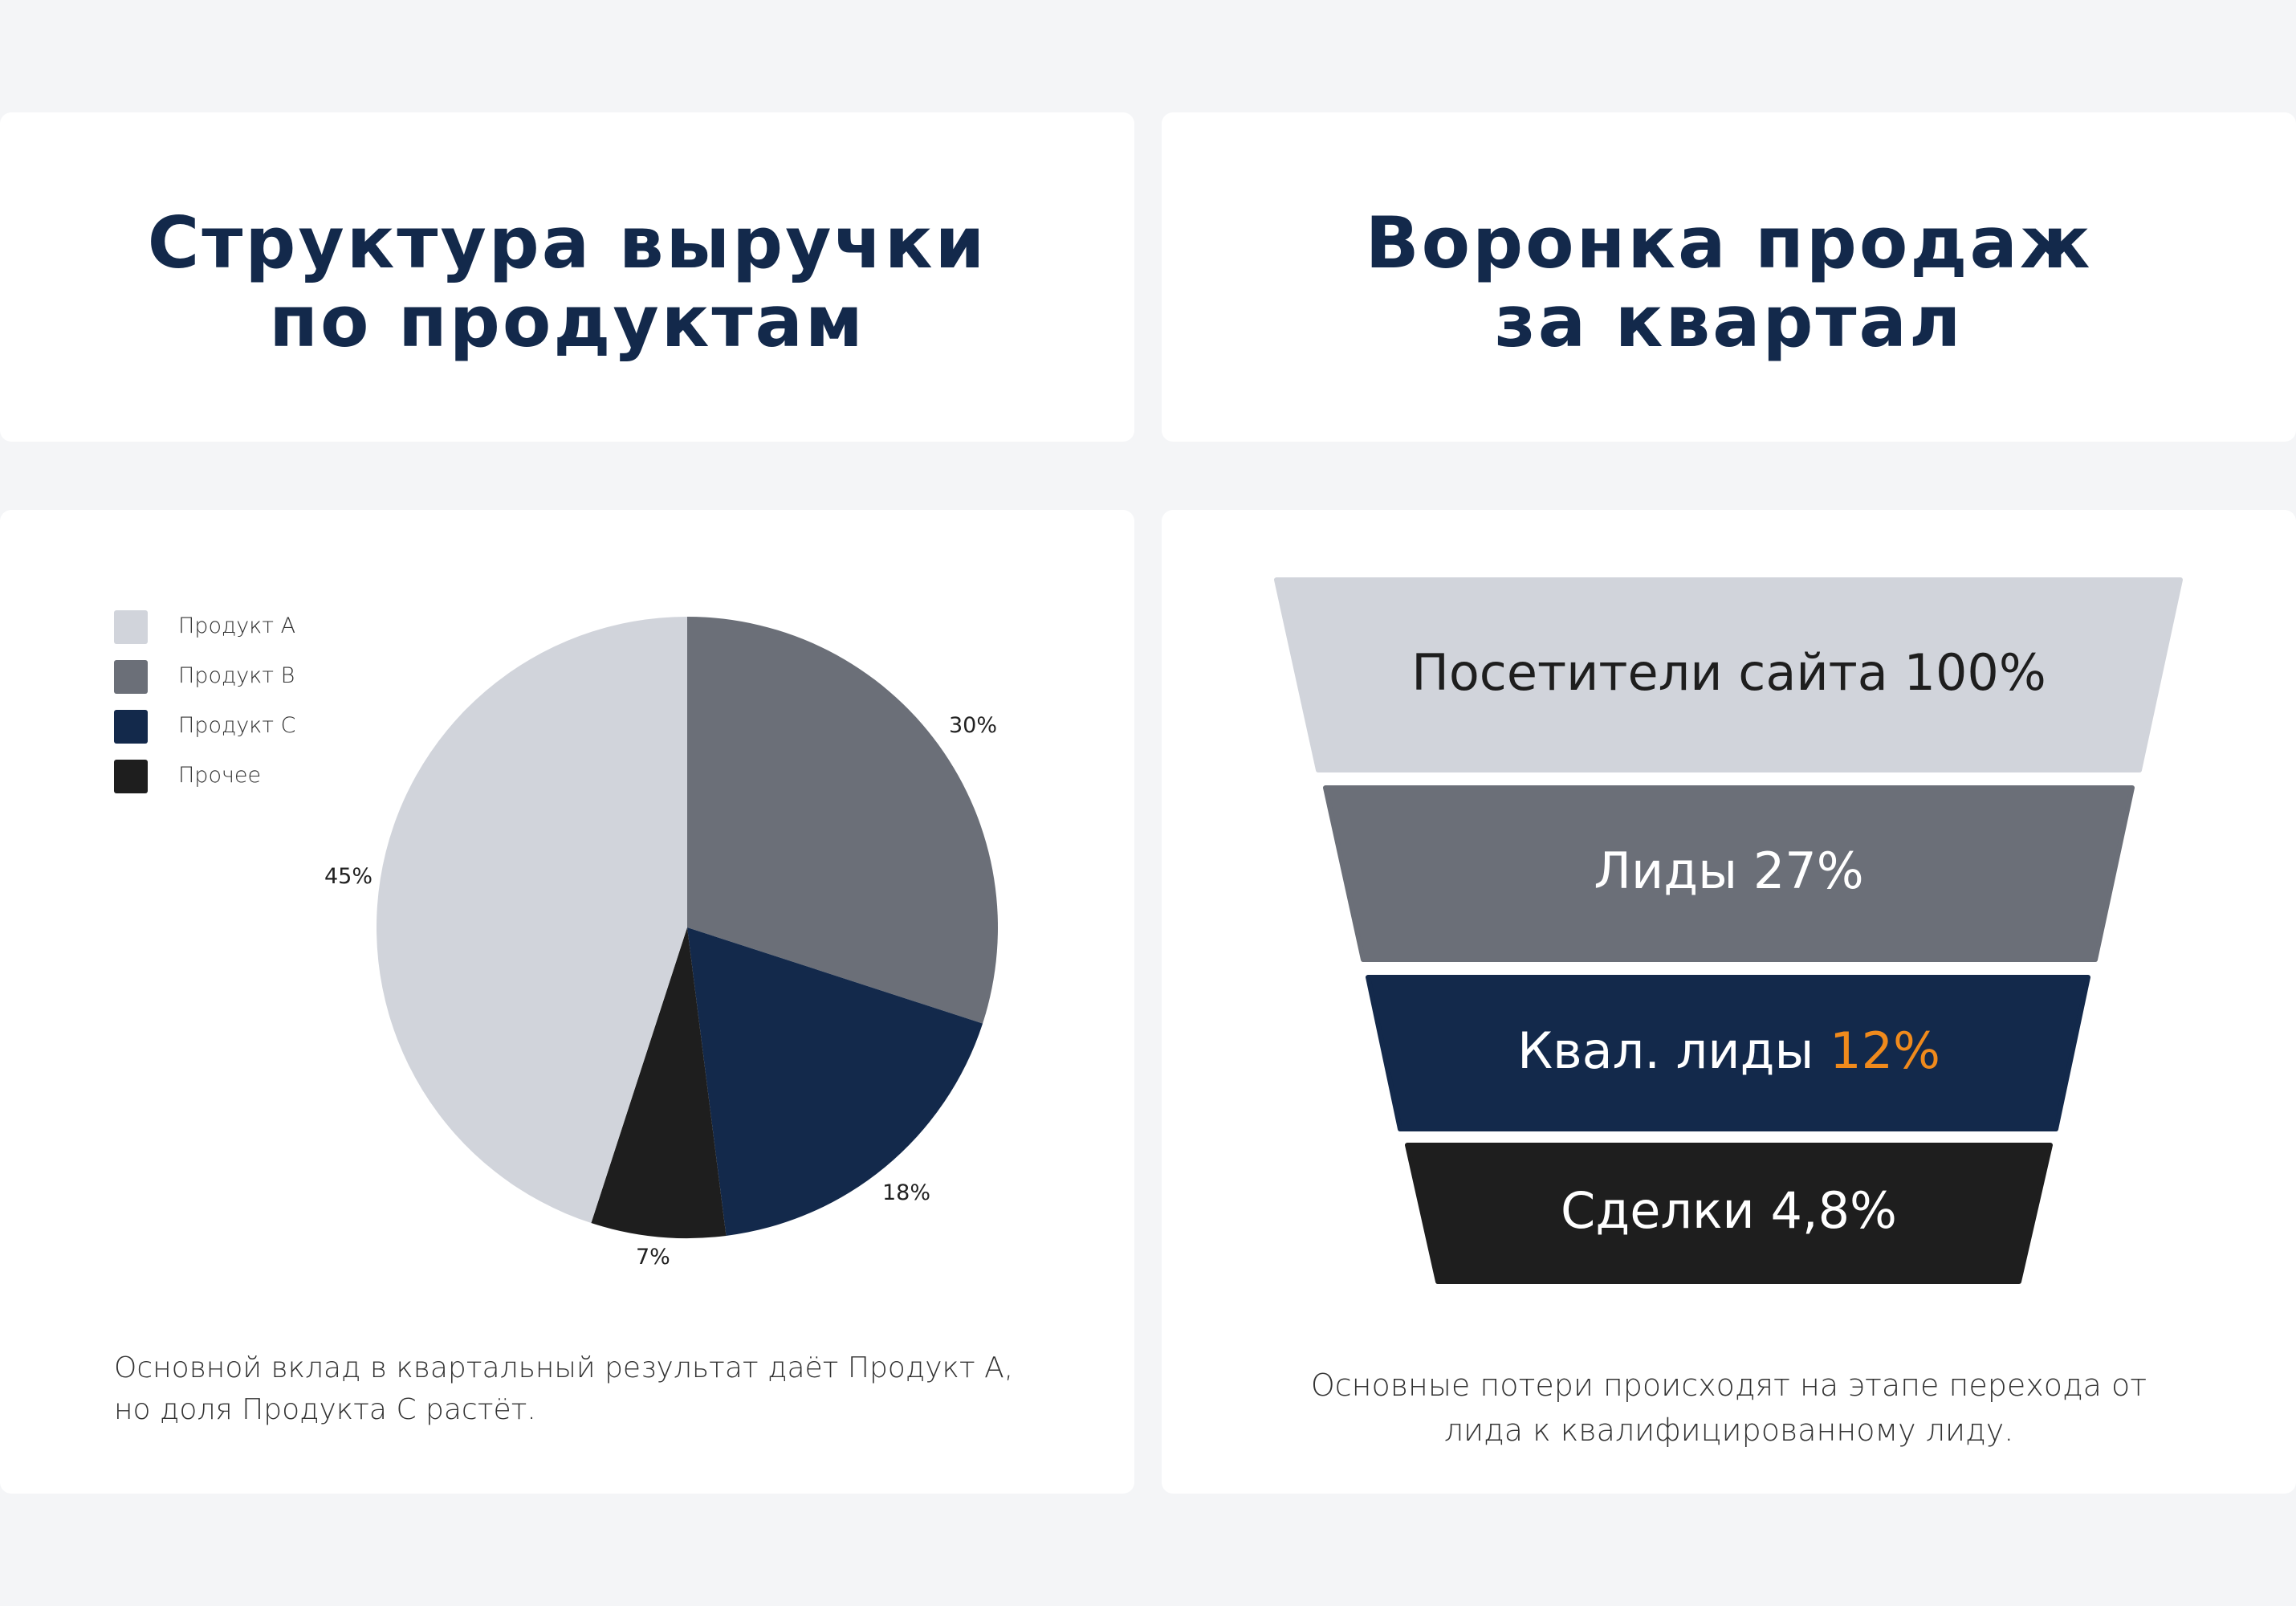 This screenshot has height=1606, width=2296. I want to click on funnel-title-line2: за квартал, so click(1729, 322).